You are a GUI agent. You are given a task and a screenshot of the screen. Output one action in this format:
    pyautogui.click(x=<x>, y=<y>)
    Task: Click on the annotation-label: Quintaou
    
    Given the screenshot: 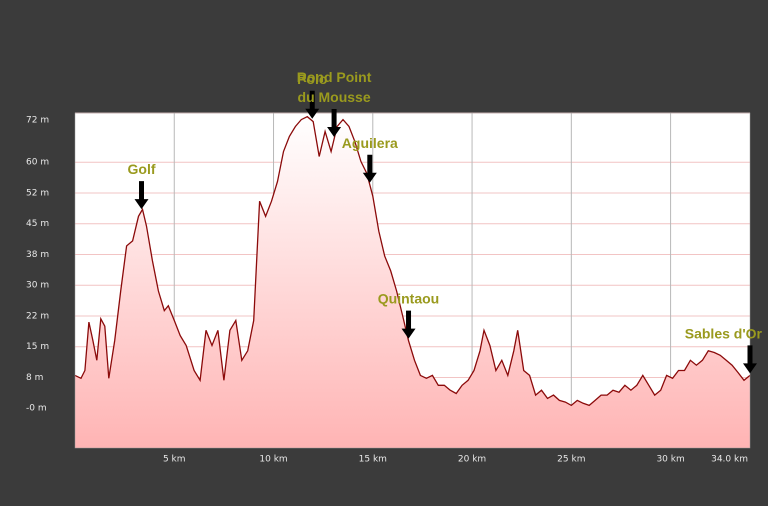 What is the action you would take?
    pyautogui.click(x=408, y=299)
    